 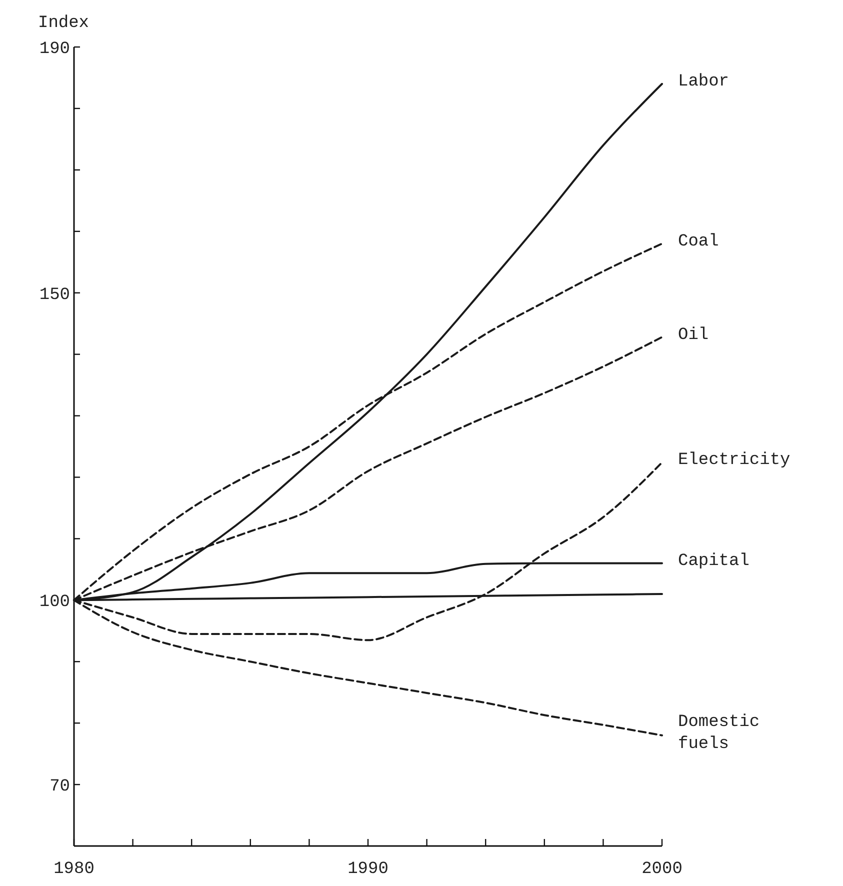 I want to click on y-tick-label: 150, so click(x=54, y=295).